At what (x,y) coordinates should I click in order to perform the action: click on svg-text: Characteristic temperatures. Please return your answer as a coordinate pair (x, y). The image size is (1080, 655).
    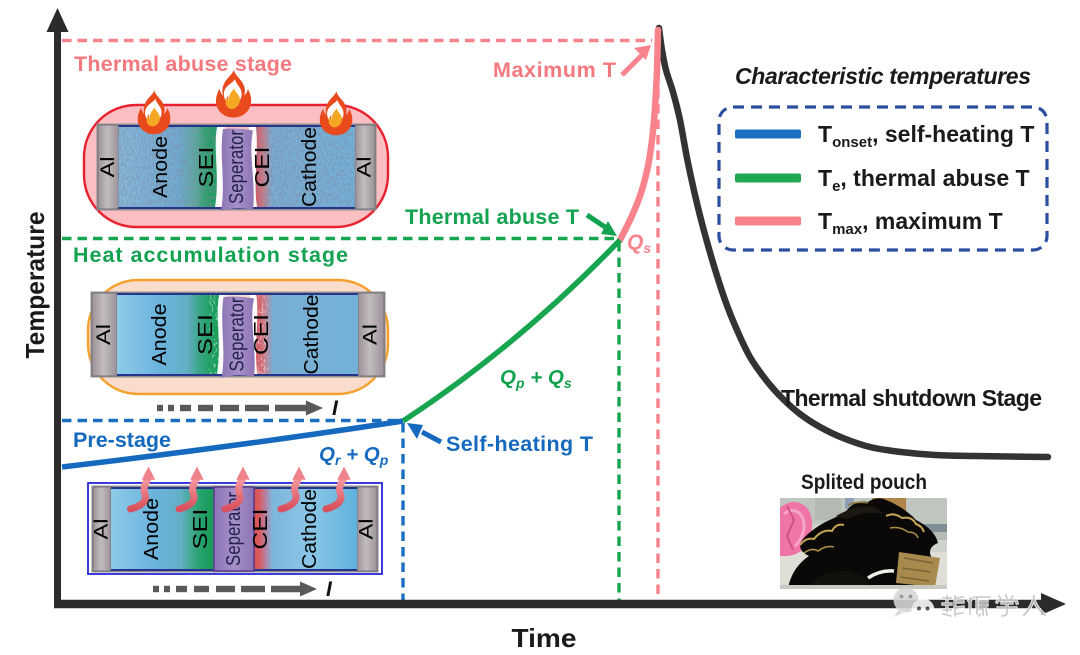
    Looking at the image, I should click on (883, 76).